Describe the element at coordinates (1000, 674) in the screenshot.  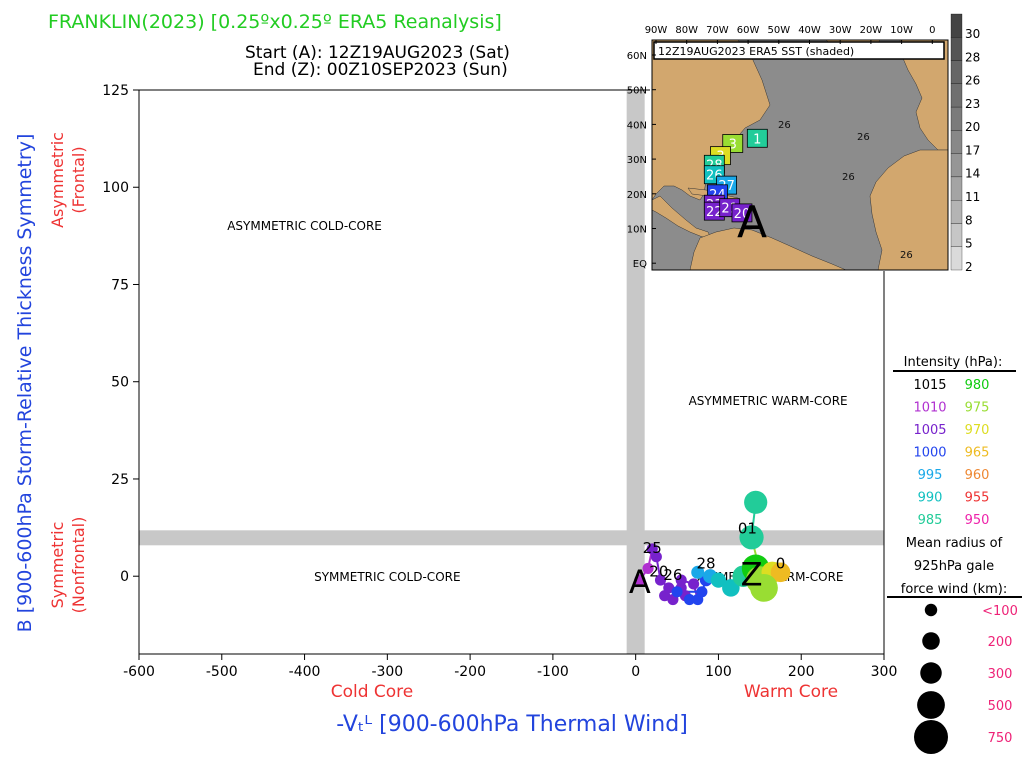
I see `radius-legend-label: 300` at that location.